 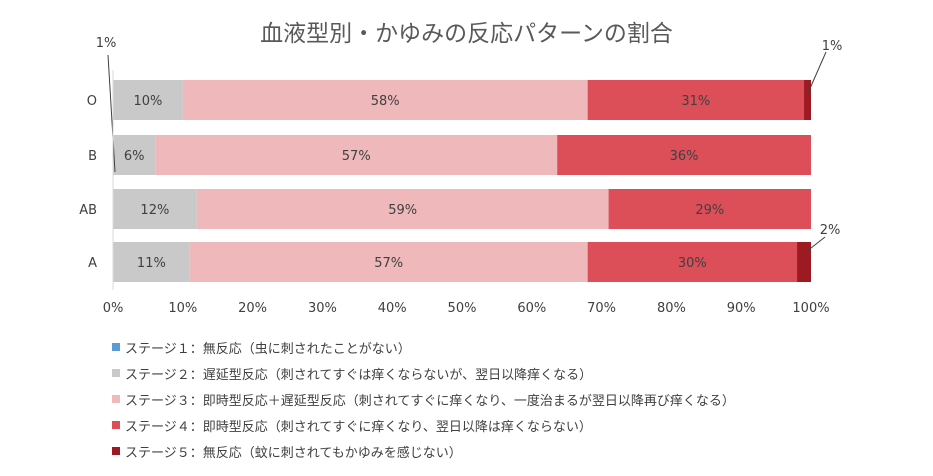 What do you see at coordinates (252, 308) in the screenshot?
I see `x-tick-label: 20%` at bounding box center [252, 308].